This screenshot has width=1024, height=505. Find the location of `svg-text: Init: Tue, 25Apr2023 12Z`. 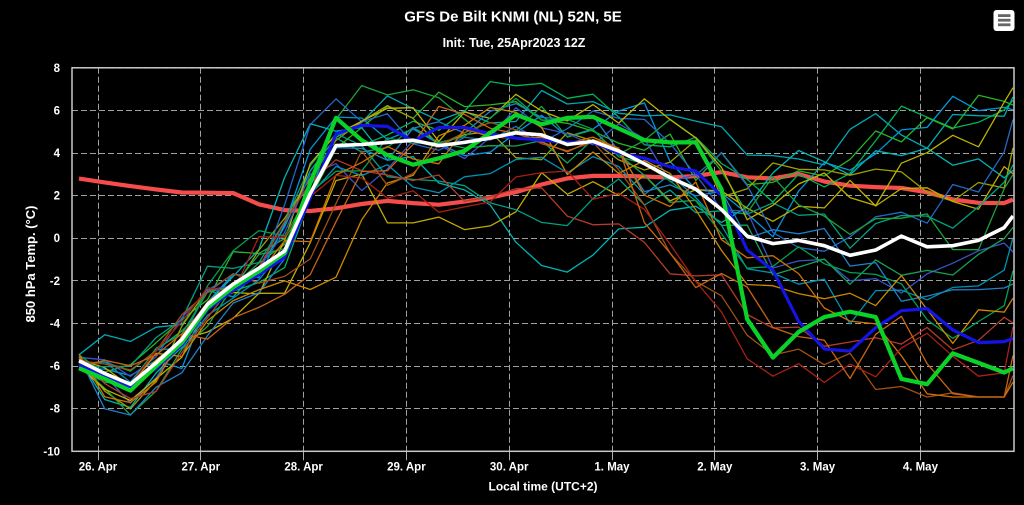

svg-text: Init: Tue, 25Apr2023 12Z is located at coordinates (514, 43).